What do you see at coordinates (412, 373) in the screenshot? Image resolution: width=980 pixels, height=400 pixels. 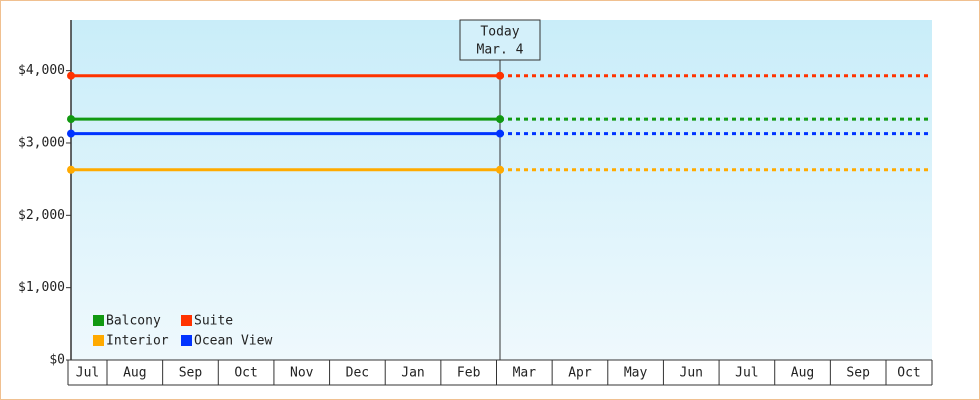 I see `x-tick-label: Jan` at bounding box center [412, 373].